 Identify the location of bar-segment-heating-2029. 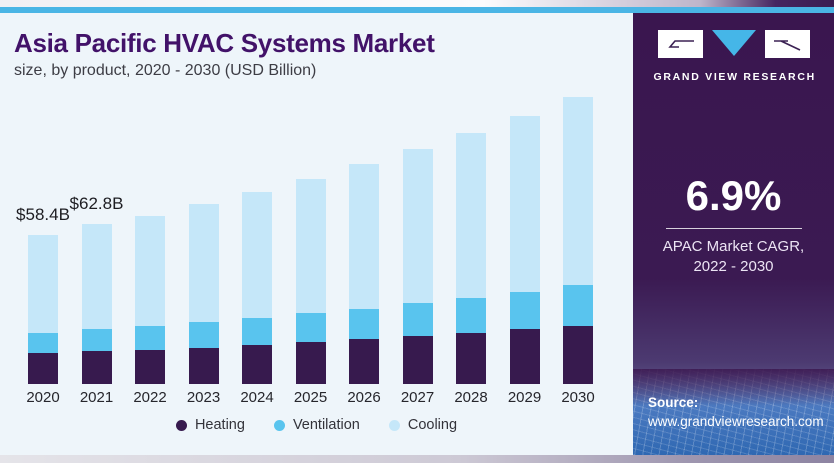
(524, 356).